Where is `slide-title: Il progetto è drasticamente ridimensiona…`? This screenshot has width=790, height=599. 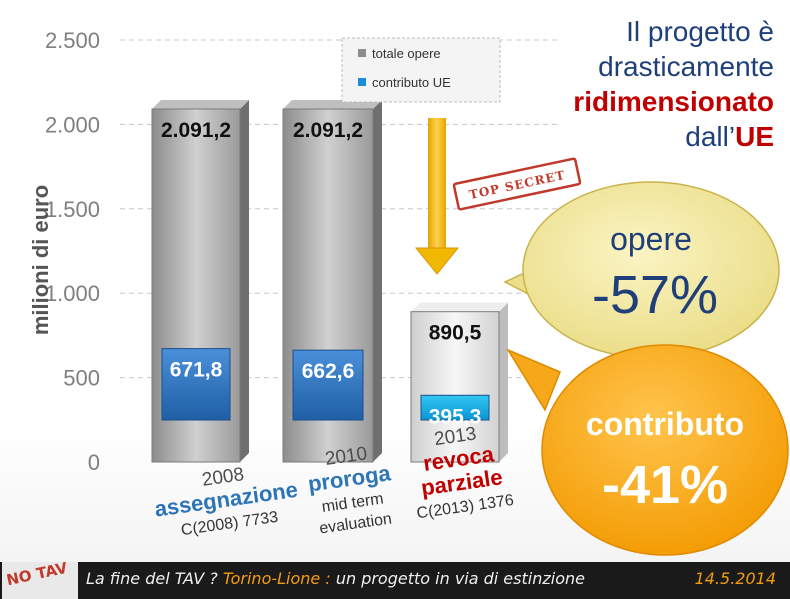
slide-title: Il progetto è drasticamente ridimensiona… is located at coordinates (609, 84).